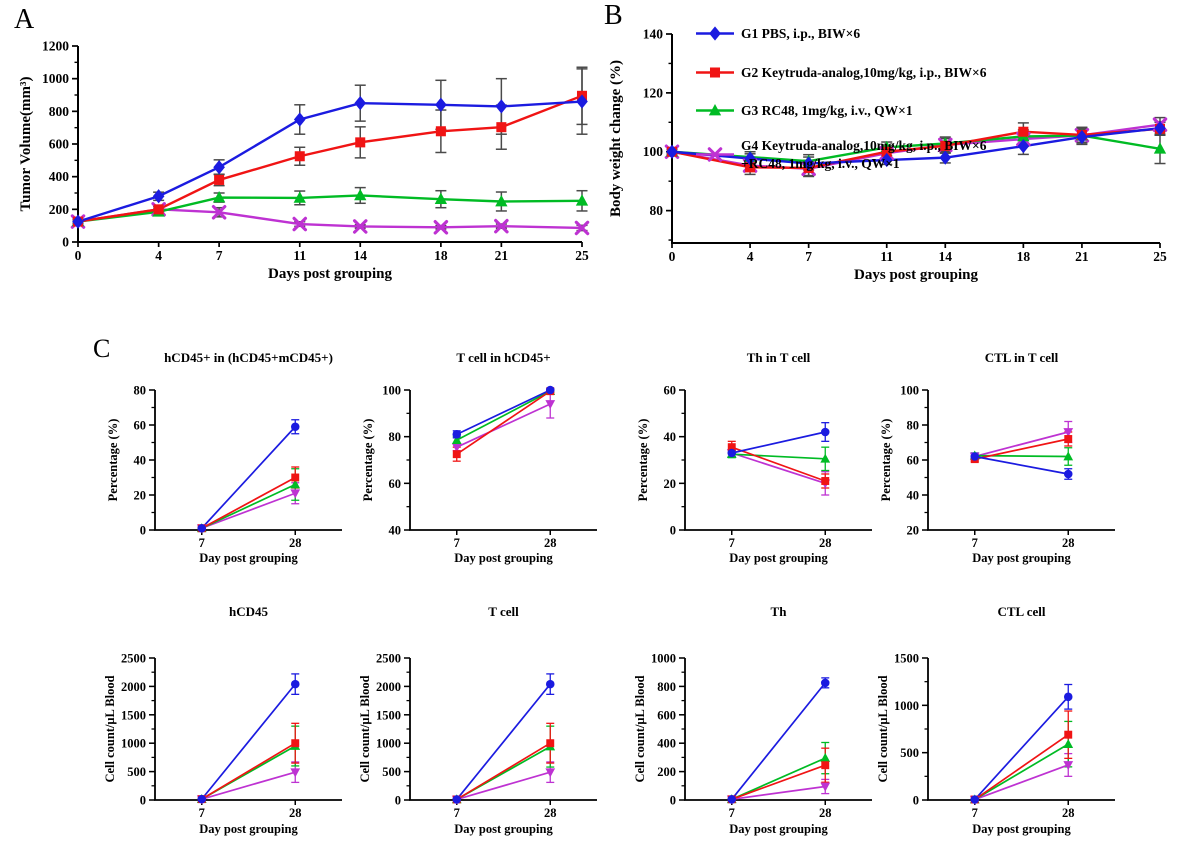  Describe the element at coordinates (78, 255) in the screenshot. I see `x-tick-label: 0` at that location.